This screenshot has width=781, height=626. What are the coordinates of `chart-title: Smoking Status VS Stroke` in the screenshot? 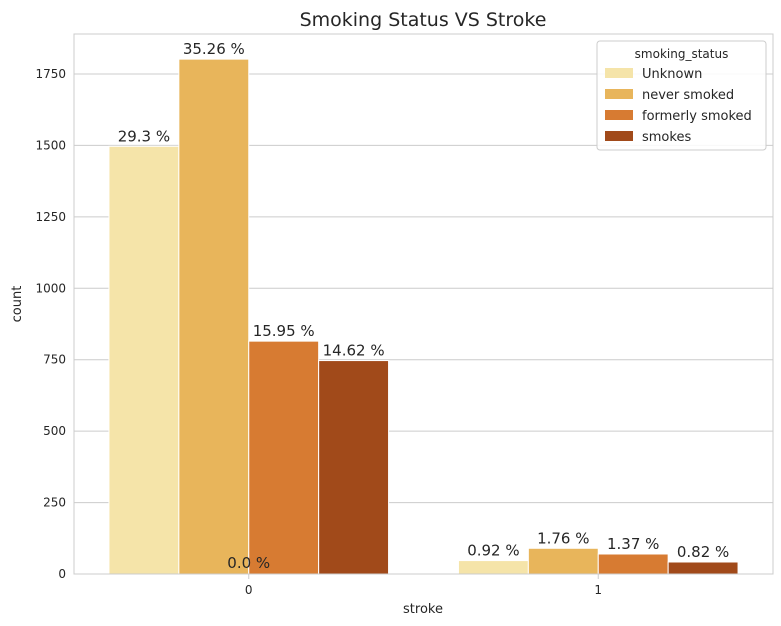 It's located at (423, 20).